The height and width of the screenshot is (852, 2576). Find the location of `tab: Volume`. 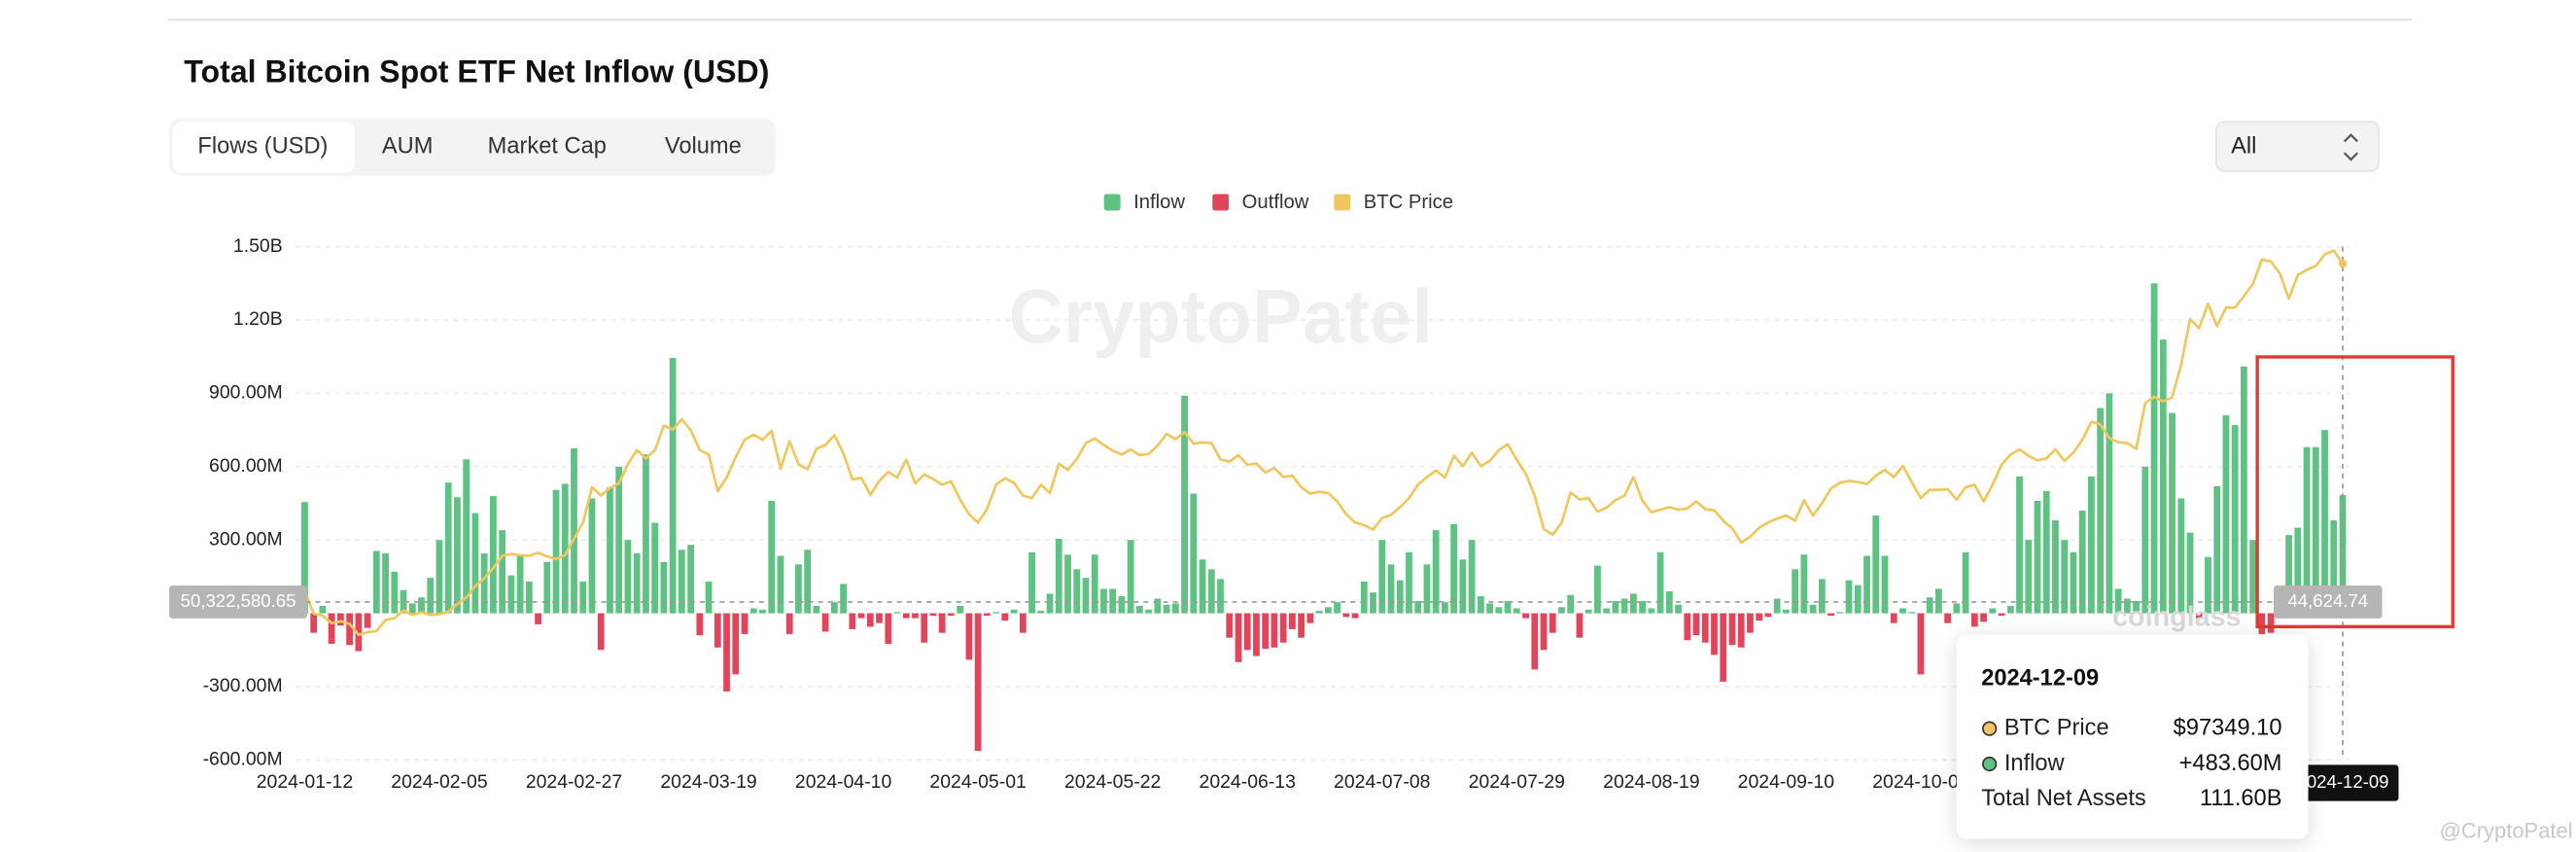

tab: Volume is located at coordinates (703, 147).